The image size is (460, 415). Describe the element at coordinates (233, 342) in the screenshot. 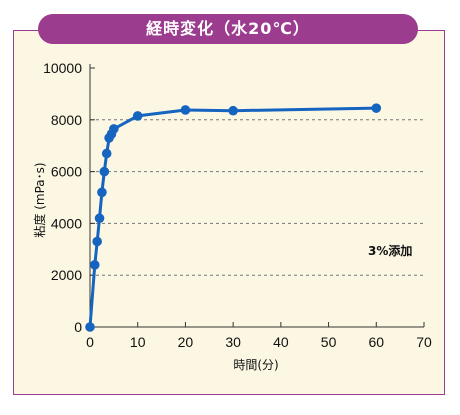

I see `x-tick-label: 30` at that location.